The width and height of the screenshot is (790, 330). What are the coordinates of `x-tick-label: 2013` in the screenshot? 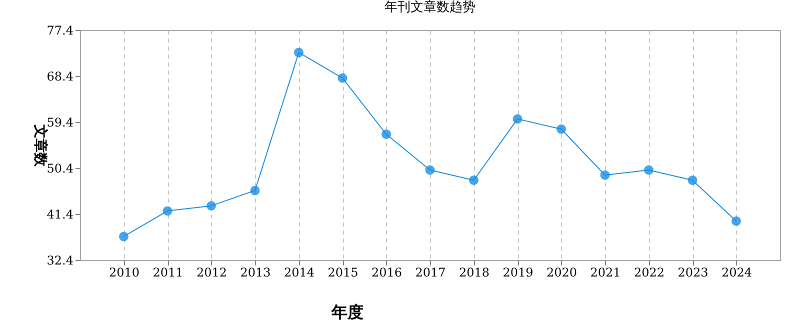 It's located at (255, 273).